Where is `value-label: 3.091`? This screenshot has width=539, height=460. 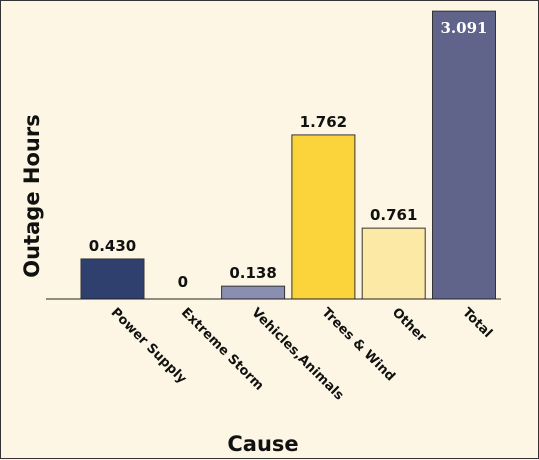
value-label: 3.091 is located at coordinates (464, 28).